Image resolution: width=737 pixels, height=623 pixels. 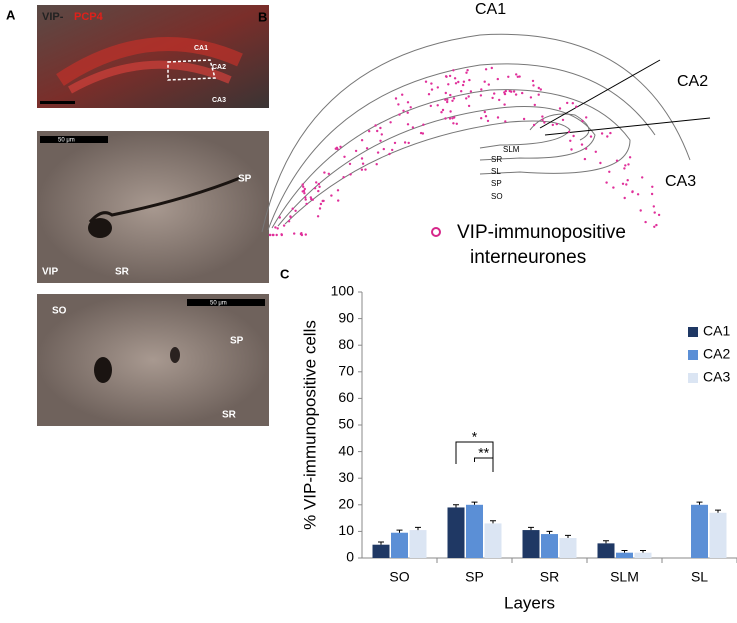 What do you see at coordinates (693, 378) in the screenshot?
I see `legend-swatch` at bounding box center [693, 378].